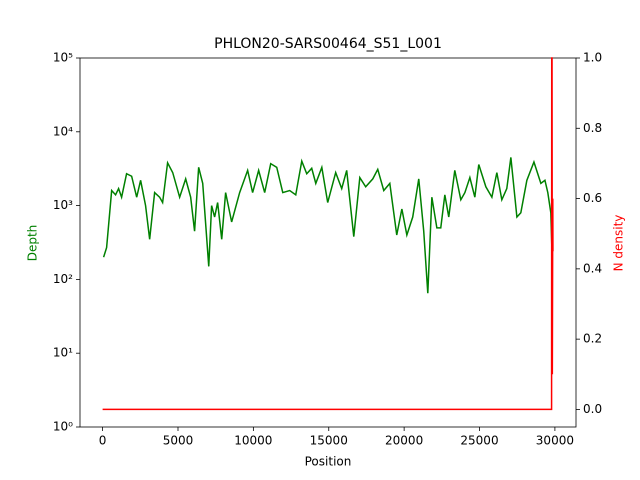 The image size is (640, 480). I want to click on x-tick-label: 15000, so click(329, 441).